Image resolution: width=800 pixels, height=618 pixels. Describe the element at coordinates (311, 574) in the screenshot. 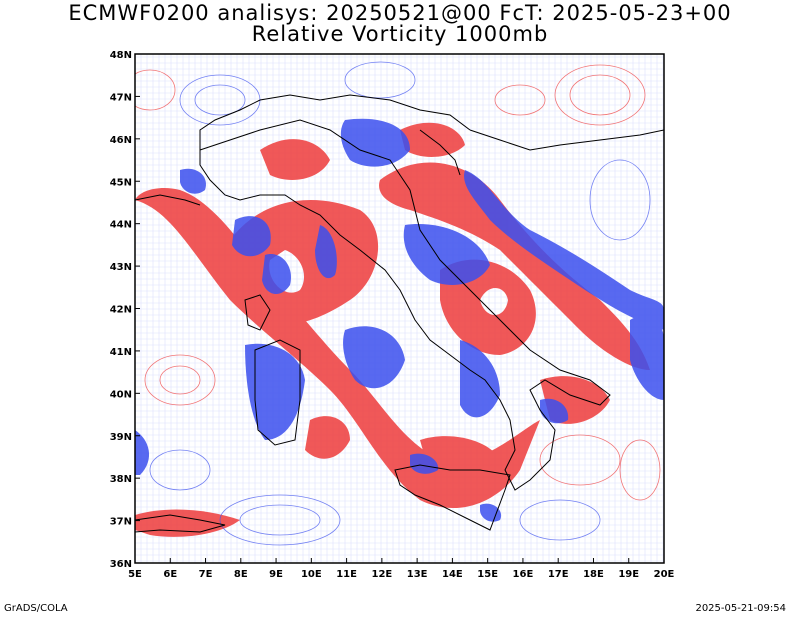

I see `lon-tick-label: 10E` at that location.